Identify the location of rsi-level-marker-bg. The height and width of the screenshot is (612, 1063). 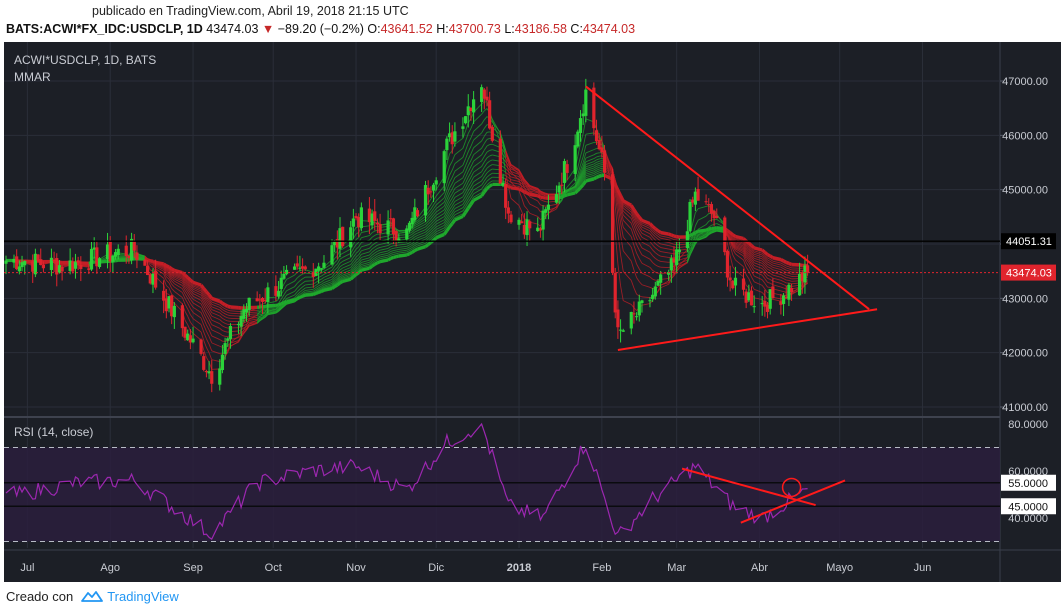
(1028, 506).